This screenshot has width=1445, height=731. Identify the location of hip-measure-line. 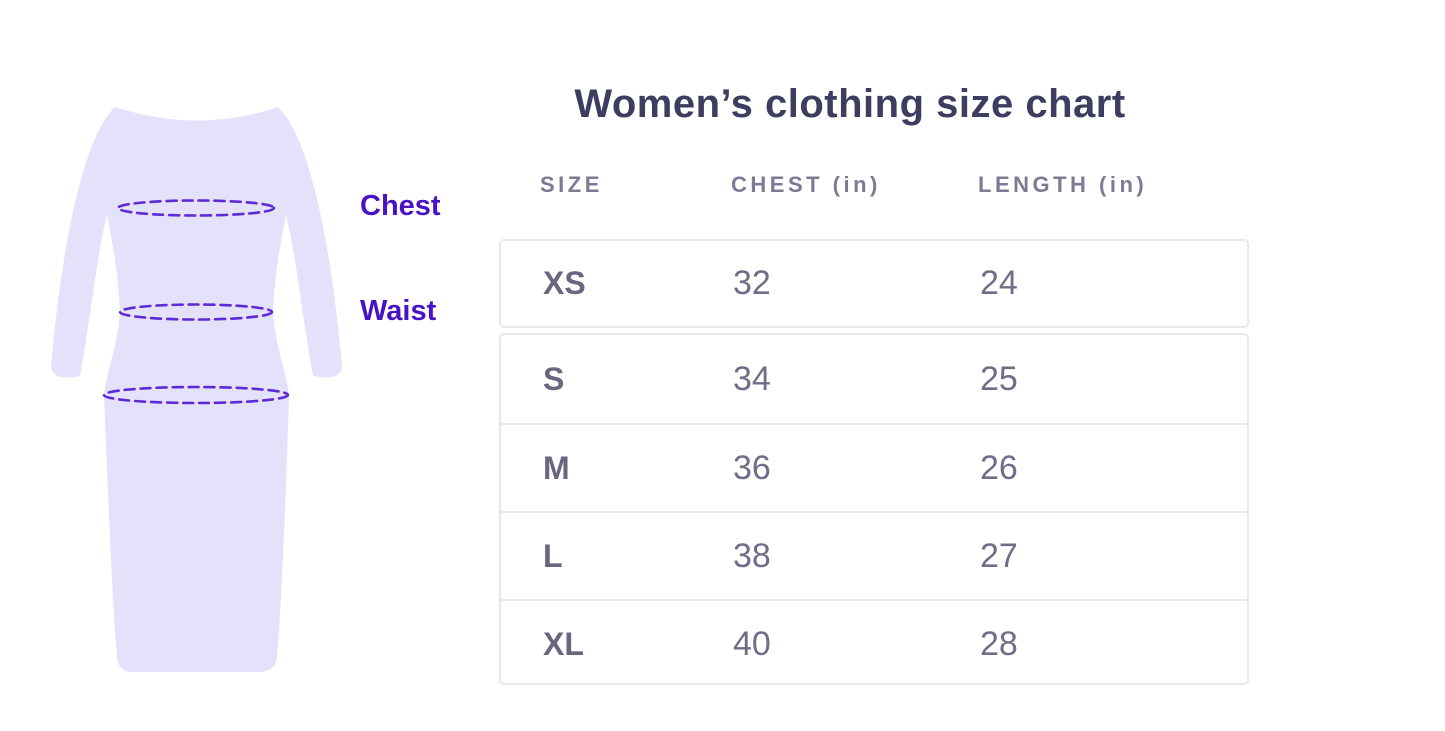
(196, 395).